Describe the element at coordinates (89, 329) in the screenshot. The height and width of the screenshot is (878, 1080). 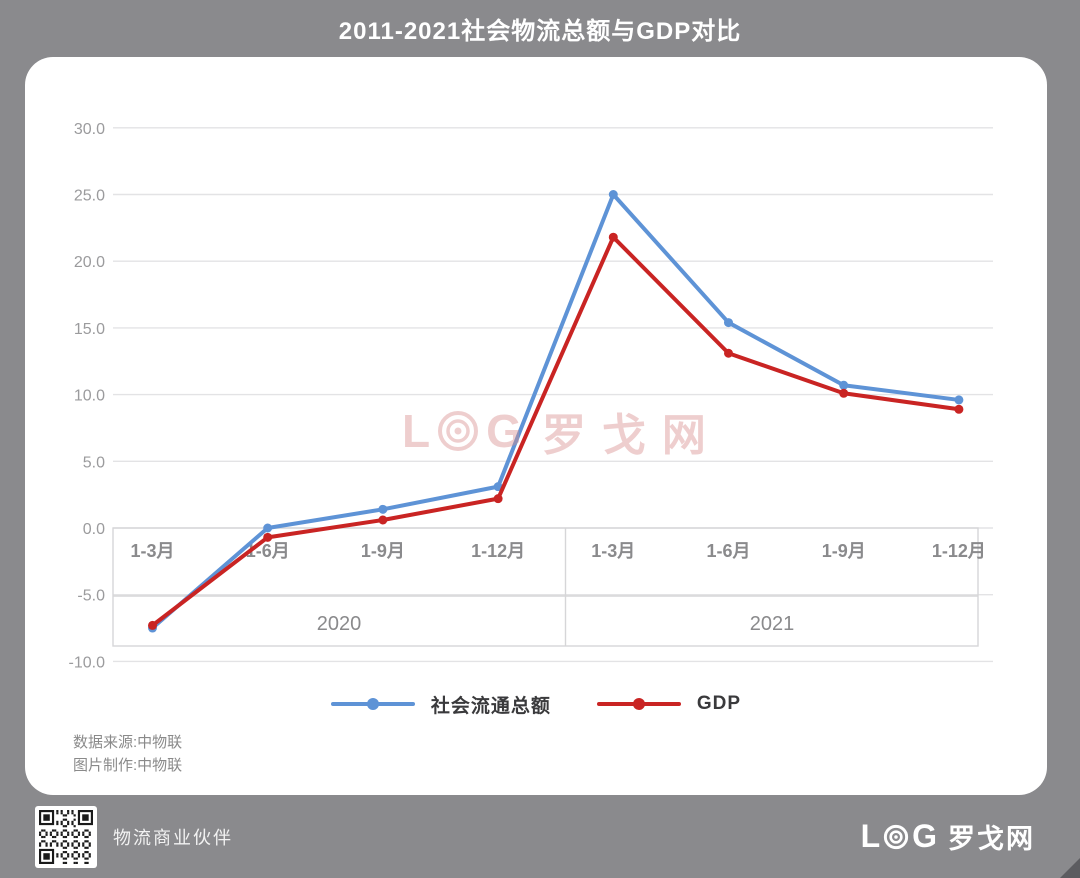
I see `y-tick-label: 15.0` at that location.